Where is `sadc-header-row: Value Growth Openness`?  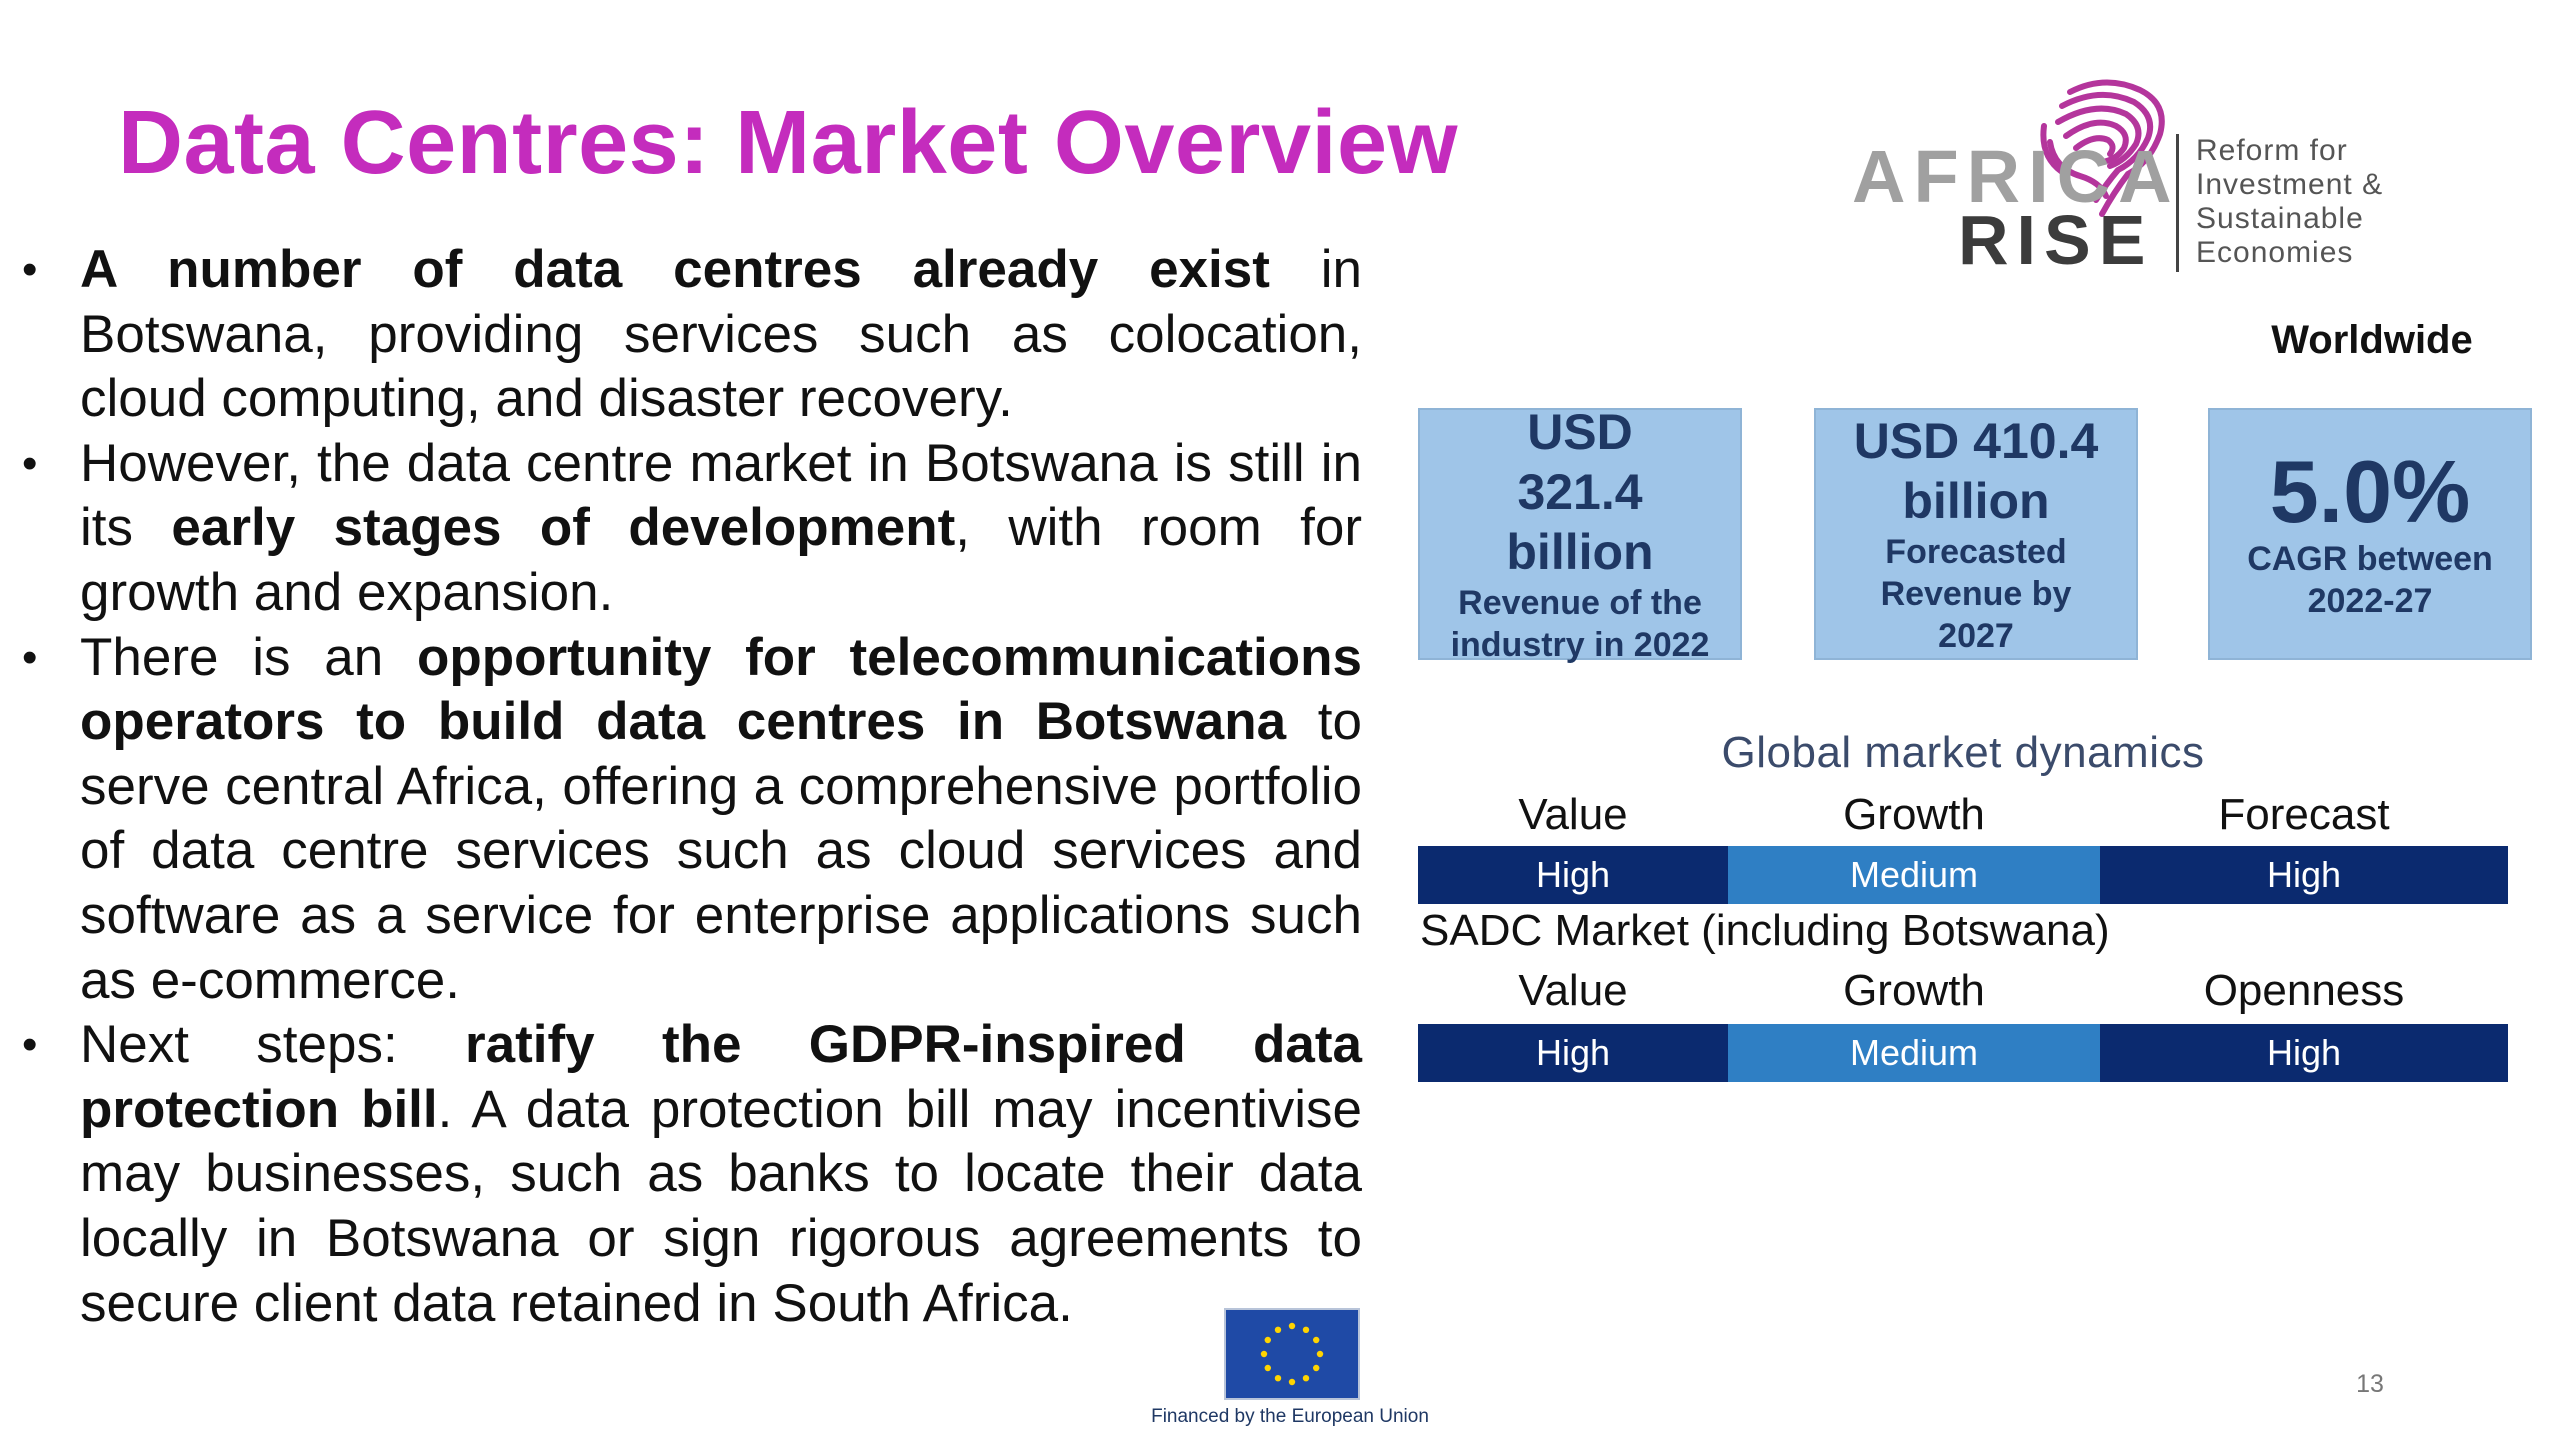 sadc-header-row: Value Growth Openness is located at coordinates (1963, 995).